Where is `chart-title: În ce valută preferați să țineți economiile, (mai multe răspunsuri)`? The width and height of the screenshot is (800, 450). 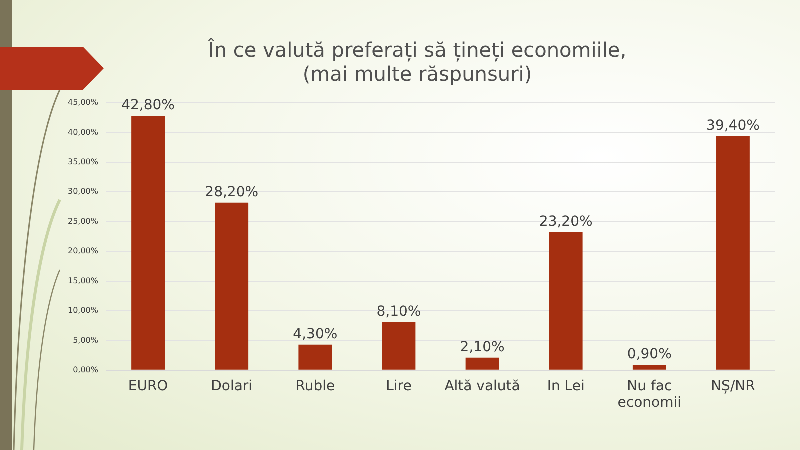
chart-title: În ce valută preferați să țineți economiile, (mai multe răspunsuri) is located at coordinates (417, 62).